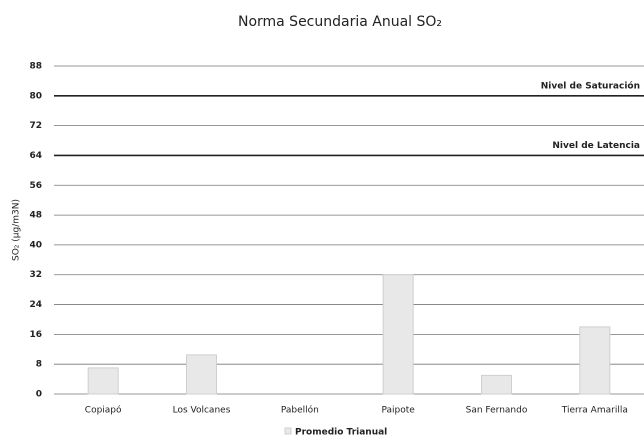 The width and height of the screenshot is (644, 441). I want to click on x-tick-label: Los Volcanes, so click(202, 411).